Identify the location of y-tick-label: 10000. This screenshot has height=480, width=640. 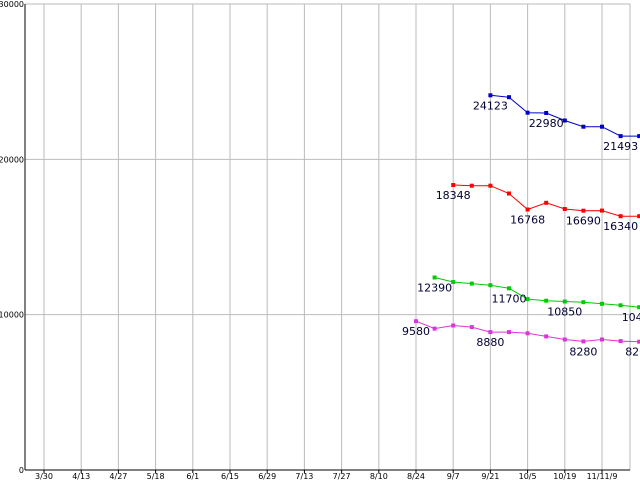
(12, 315).